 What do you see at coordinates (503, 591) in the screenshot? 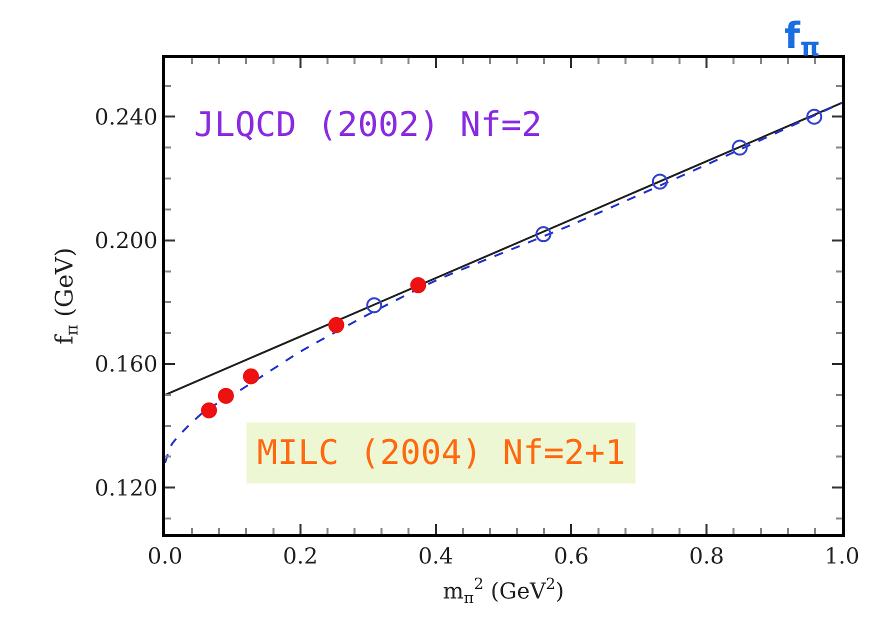
I see `x-axis-title: m$_{π}$$^{2}$ (GeV$^{2}$)` at bounding box center [503, 591].